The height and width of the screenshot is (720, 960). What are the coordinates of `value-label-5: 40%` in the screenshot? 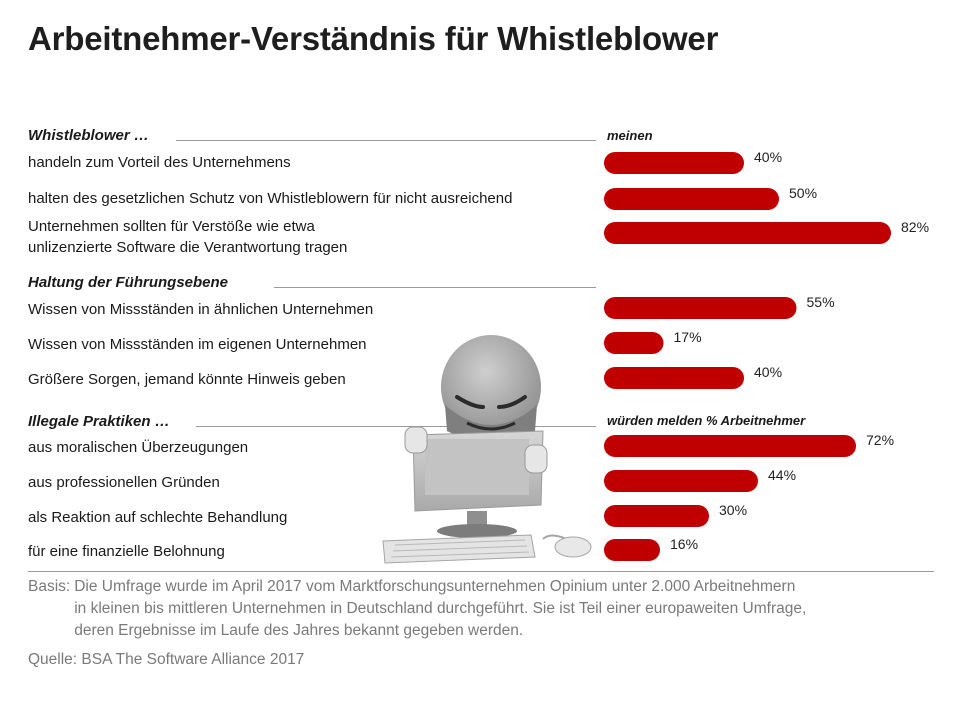 It's located at (768, 372).